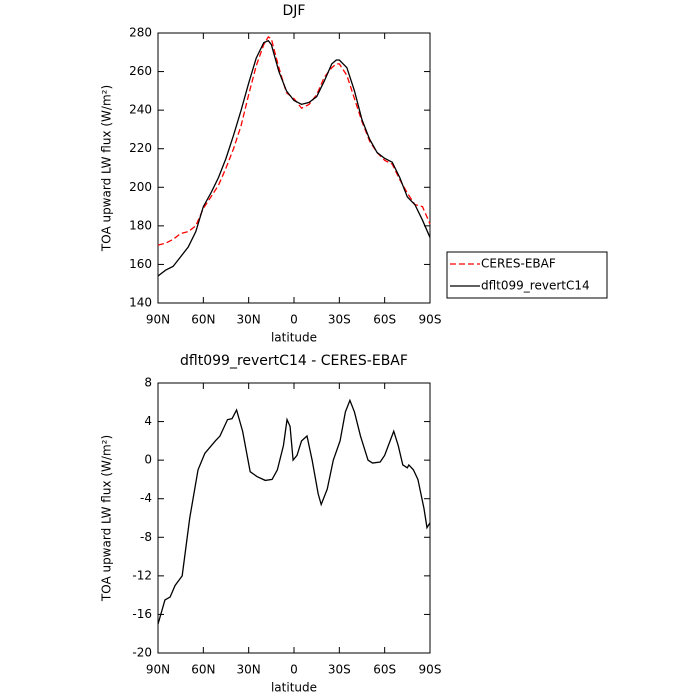 The image size is (700, 700). Describe the element at coordinates (140, 110) in the screenshot. I see `y-tick-label: 240` at that location.